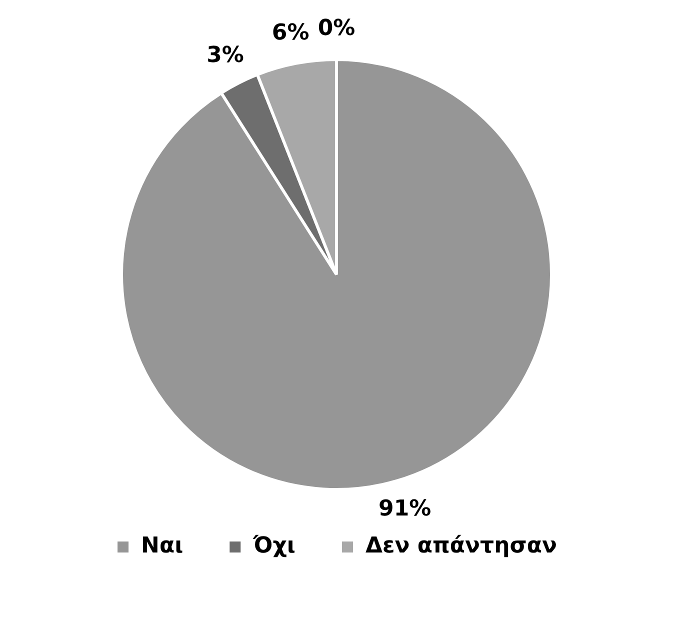 Image resolution: width=673 pixels, height=631 pixels. What do you see at coordinates (274, 546) in the screenshot?
I see `legend-label: Όχι` at bounding box center [274, 546].